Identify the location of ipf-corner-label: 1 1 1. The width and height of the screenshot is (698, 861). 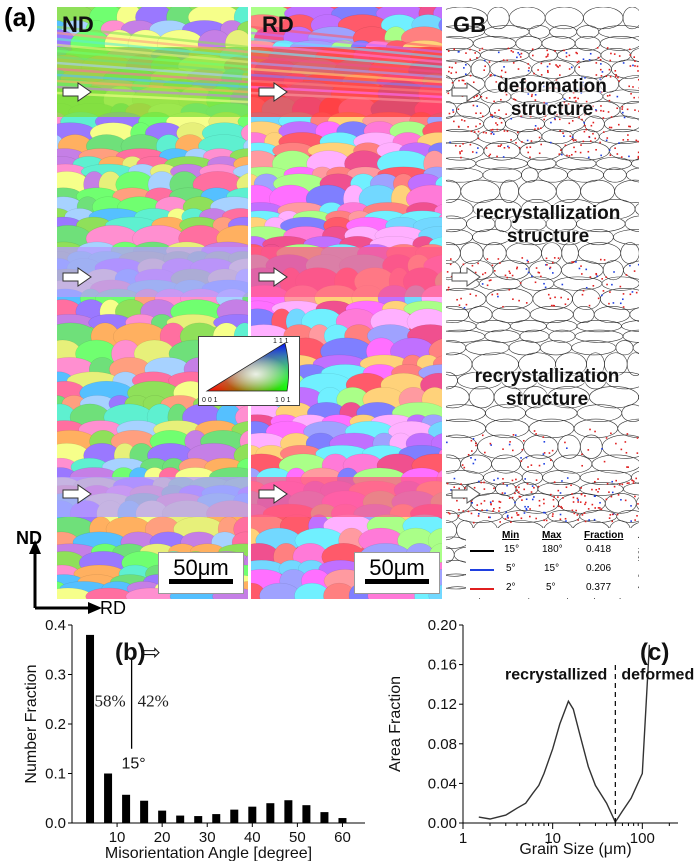
(281, 341).